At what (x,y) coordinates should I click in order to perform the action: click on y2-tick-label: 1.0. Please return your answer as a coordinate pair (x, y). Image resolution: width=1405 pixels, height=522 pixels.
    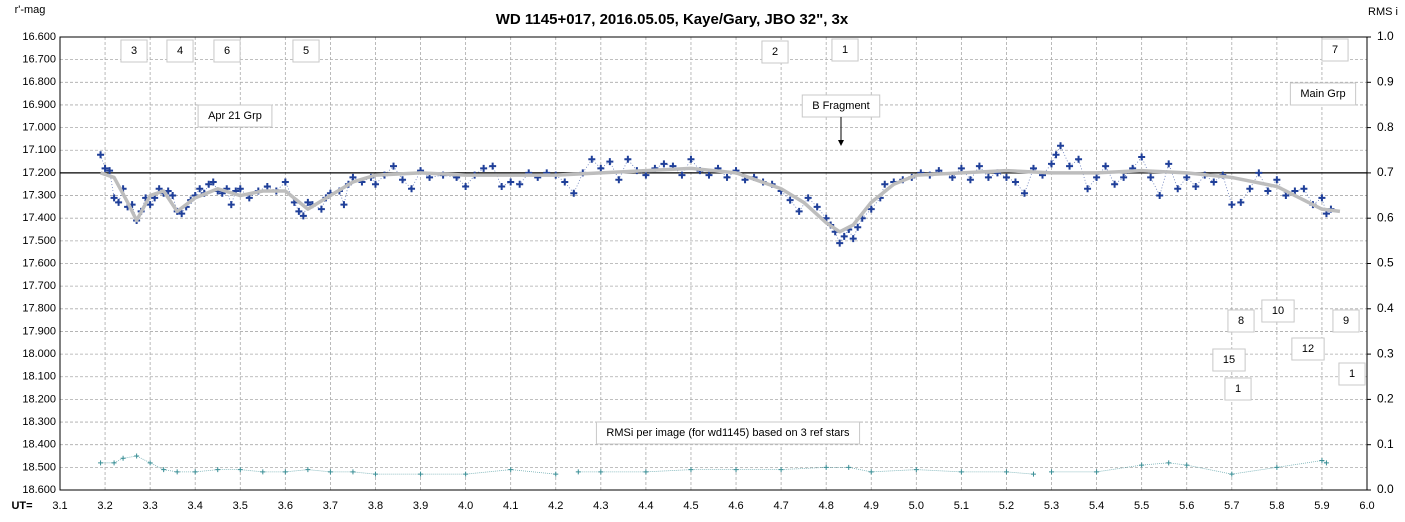
    Looking at the image, I should click on (1385, 36).